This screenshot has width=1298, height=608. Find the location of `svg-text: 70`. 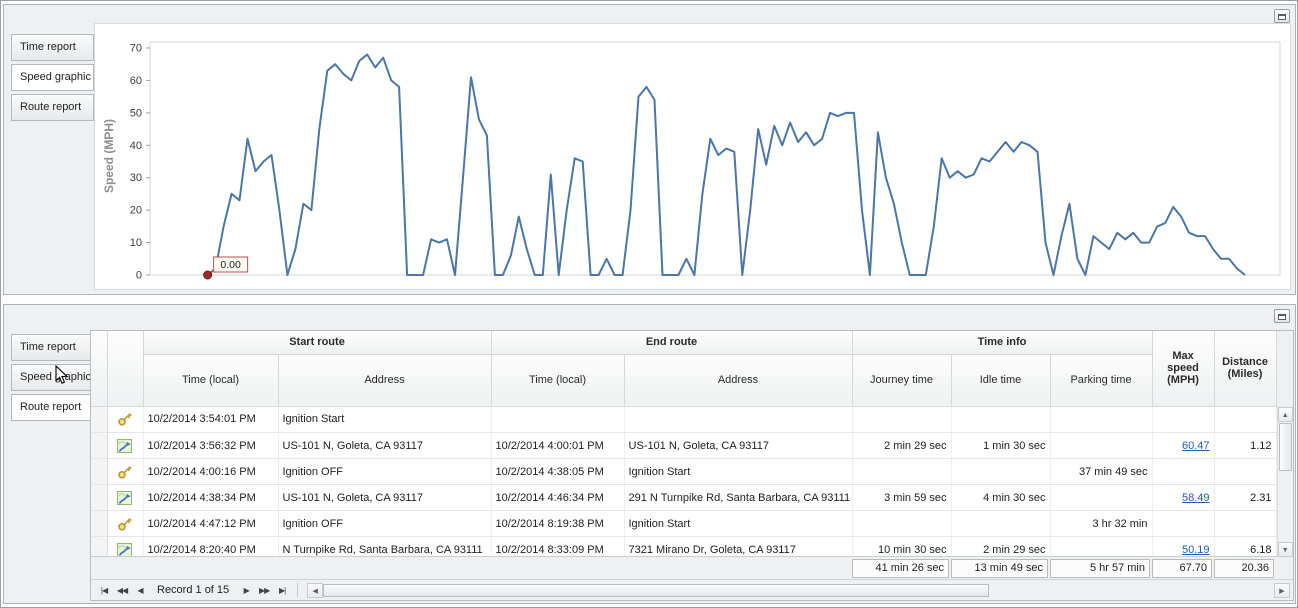

svg-text: 70 is located at coordinates (136, 49).